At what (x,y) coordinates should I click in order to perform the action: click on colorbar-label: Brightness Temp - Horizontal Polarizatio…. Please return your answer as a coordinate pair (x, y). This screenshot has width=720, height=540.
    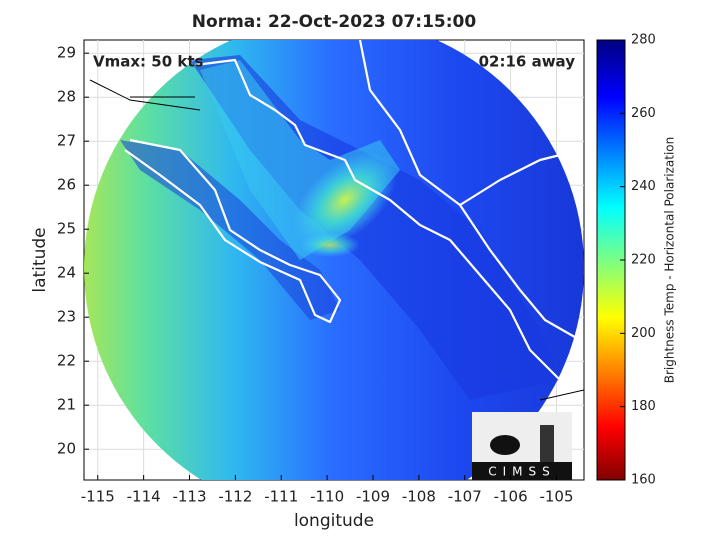
    Looking at the image, I should click on (670, 260).